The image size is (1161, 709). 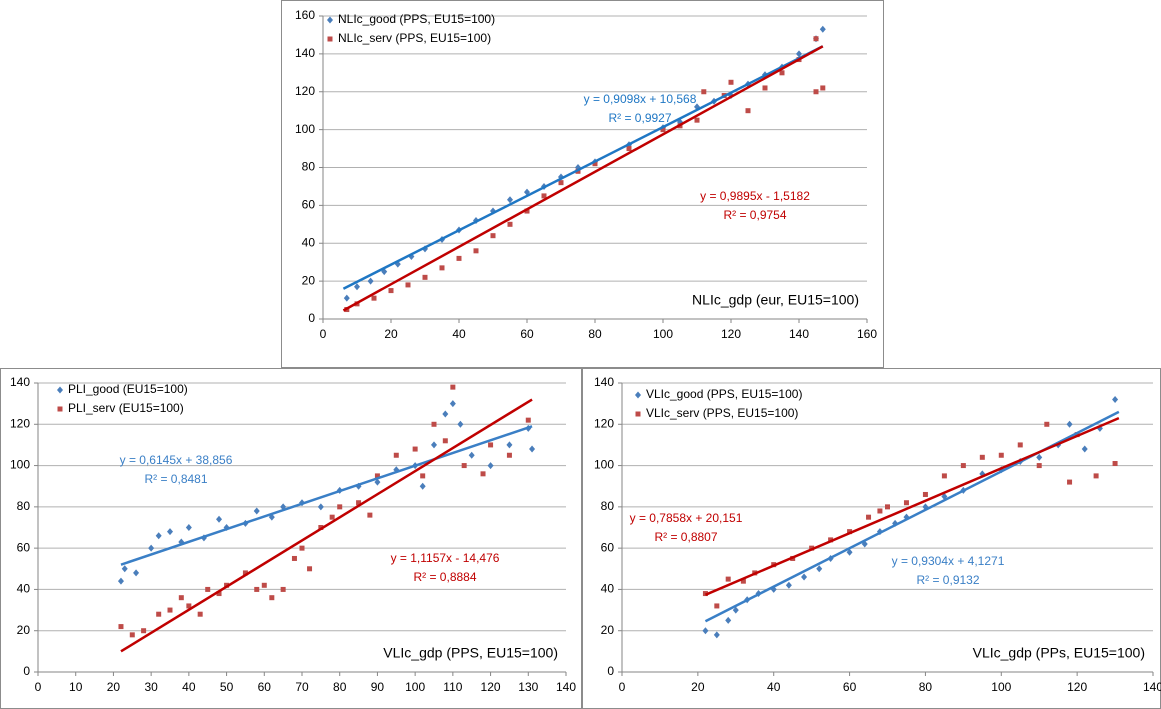 What do you see at coordinates (528, 687) in the screenshot?
I see `x-tick-label: 130` at bounding box center [528, 687].